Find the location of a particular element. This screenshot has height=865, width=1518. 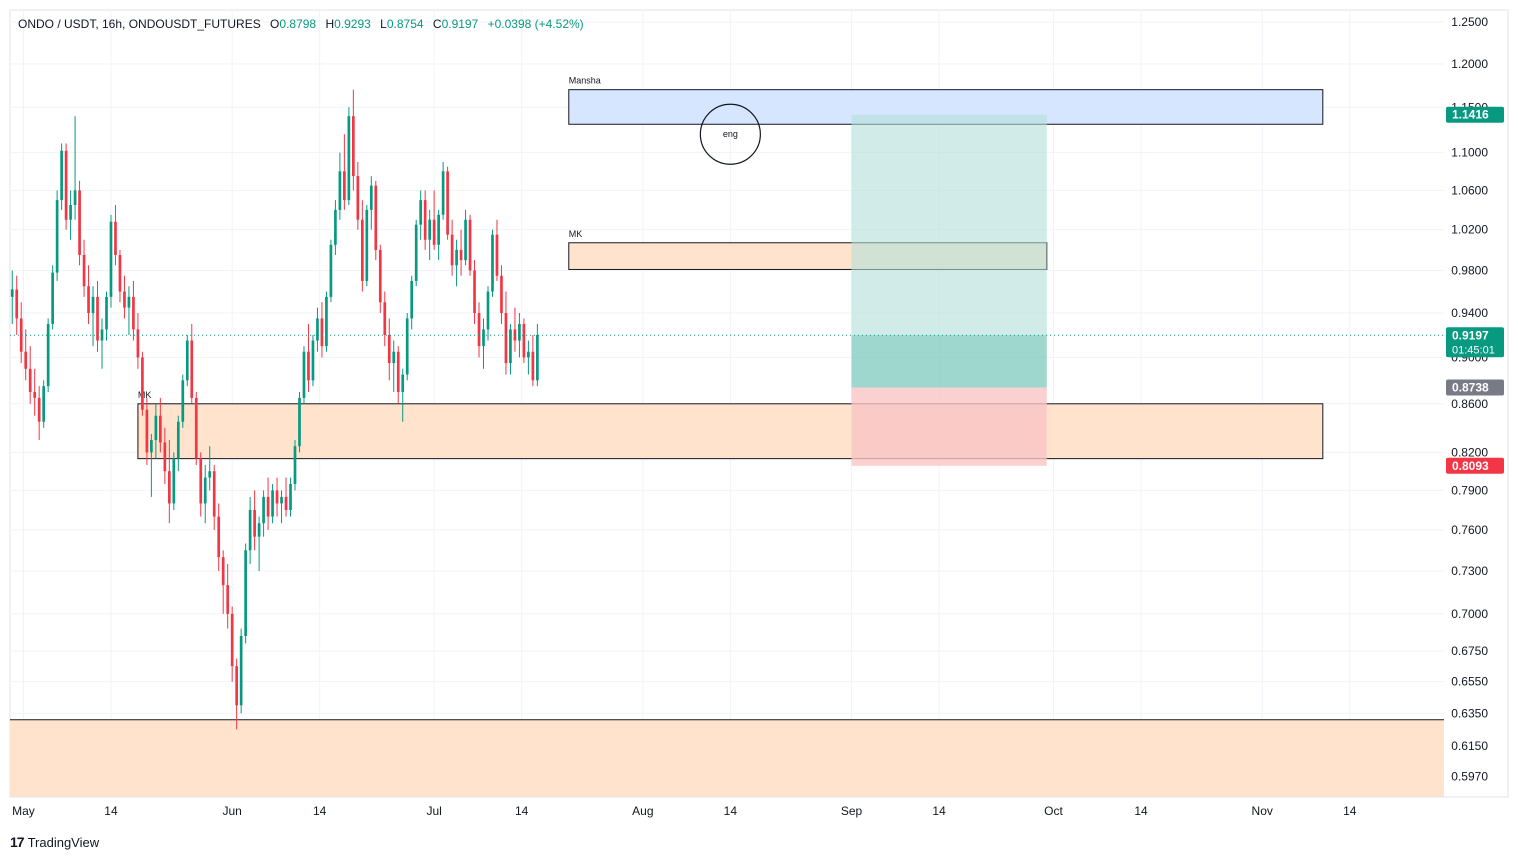

price-label-entry: 0.8738 is located at coordinates (1475, 387).